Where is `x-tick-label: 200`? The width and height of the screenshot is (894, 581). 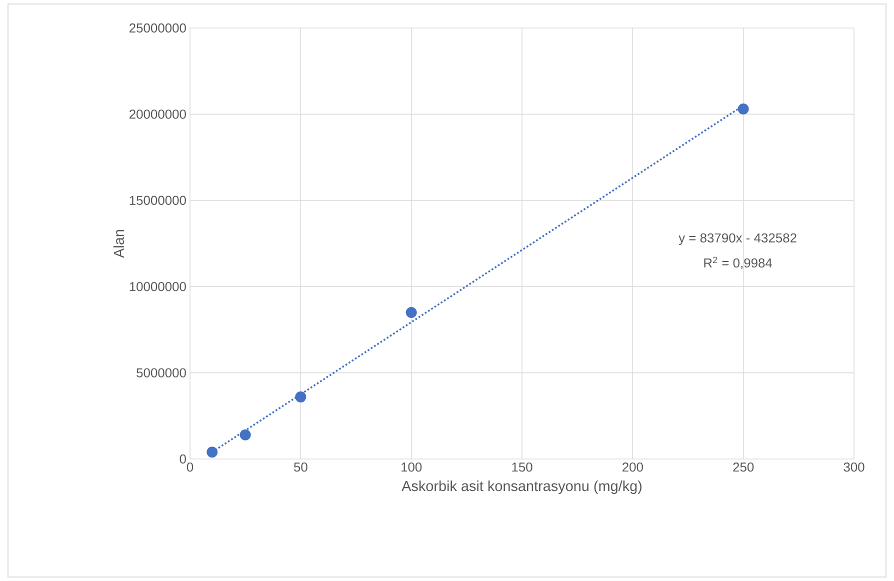
x-tick-label: 200 is located at coordinates (632, 467).